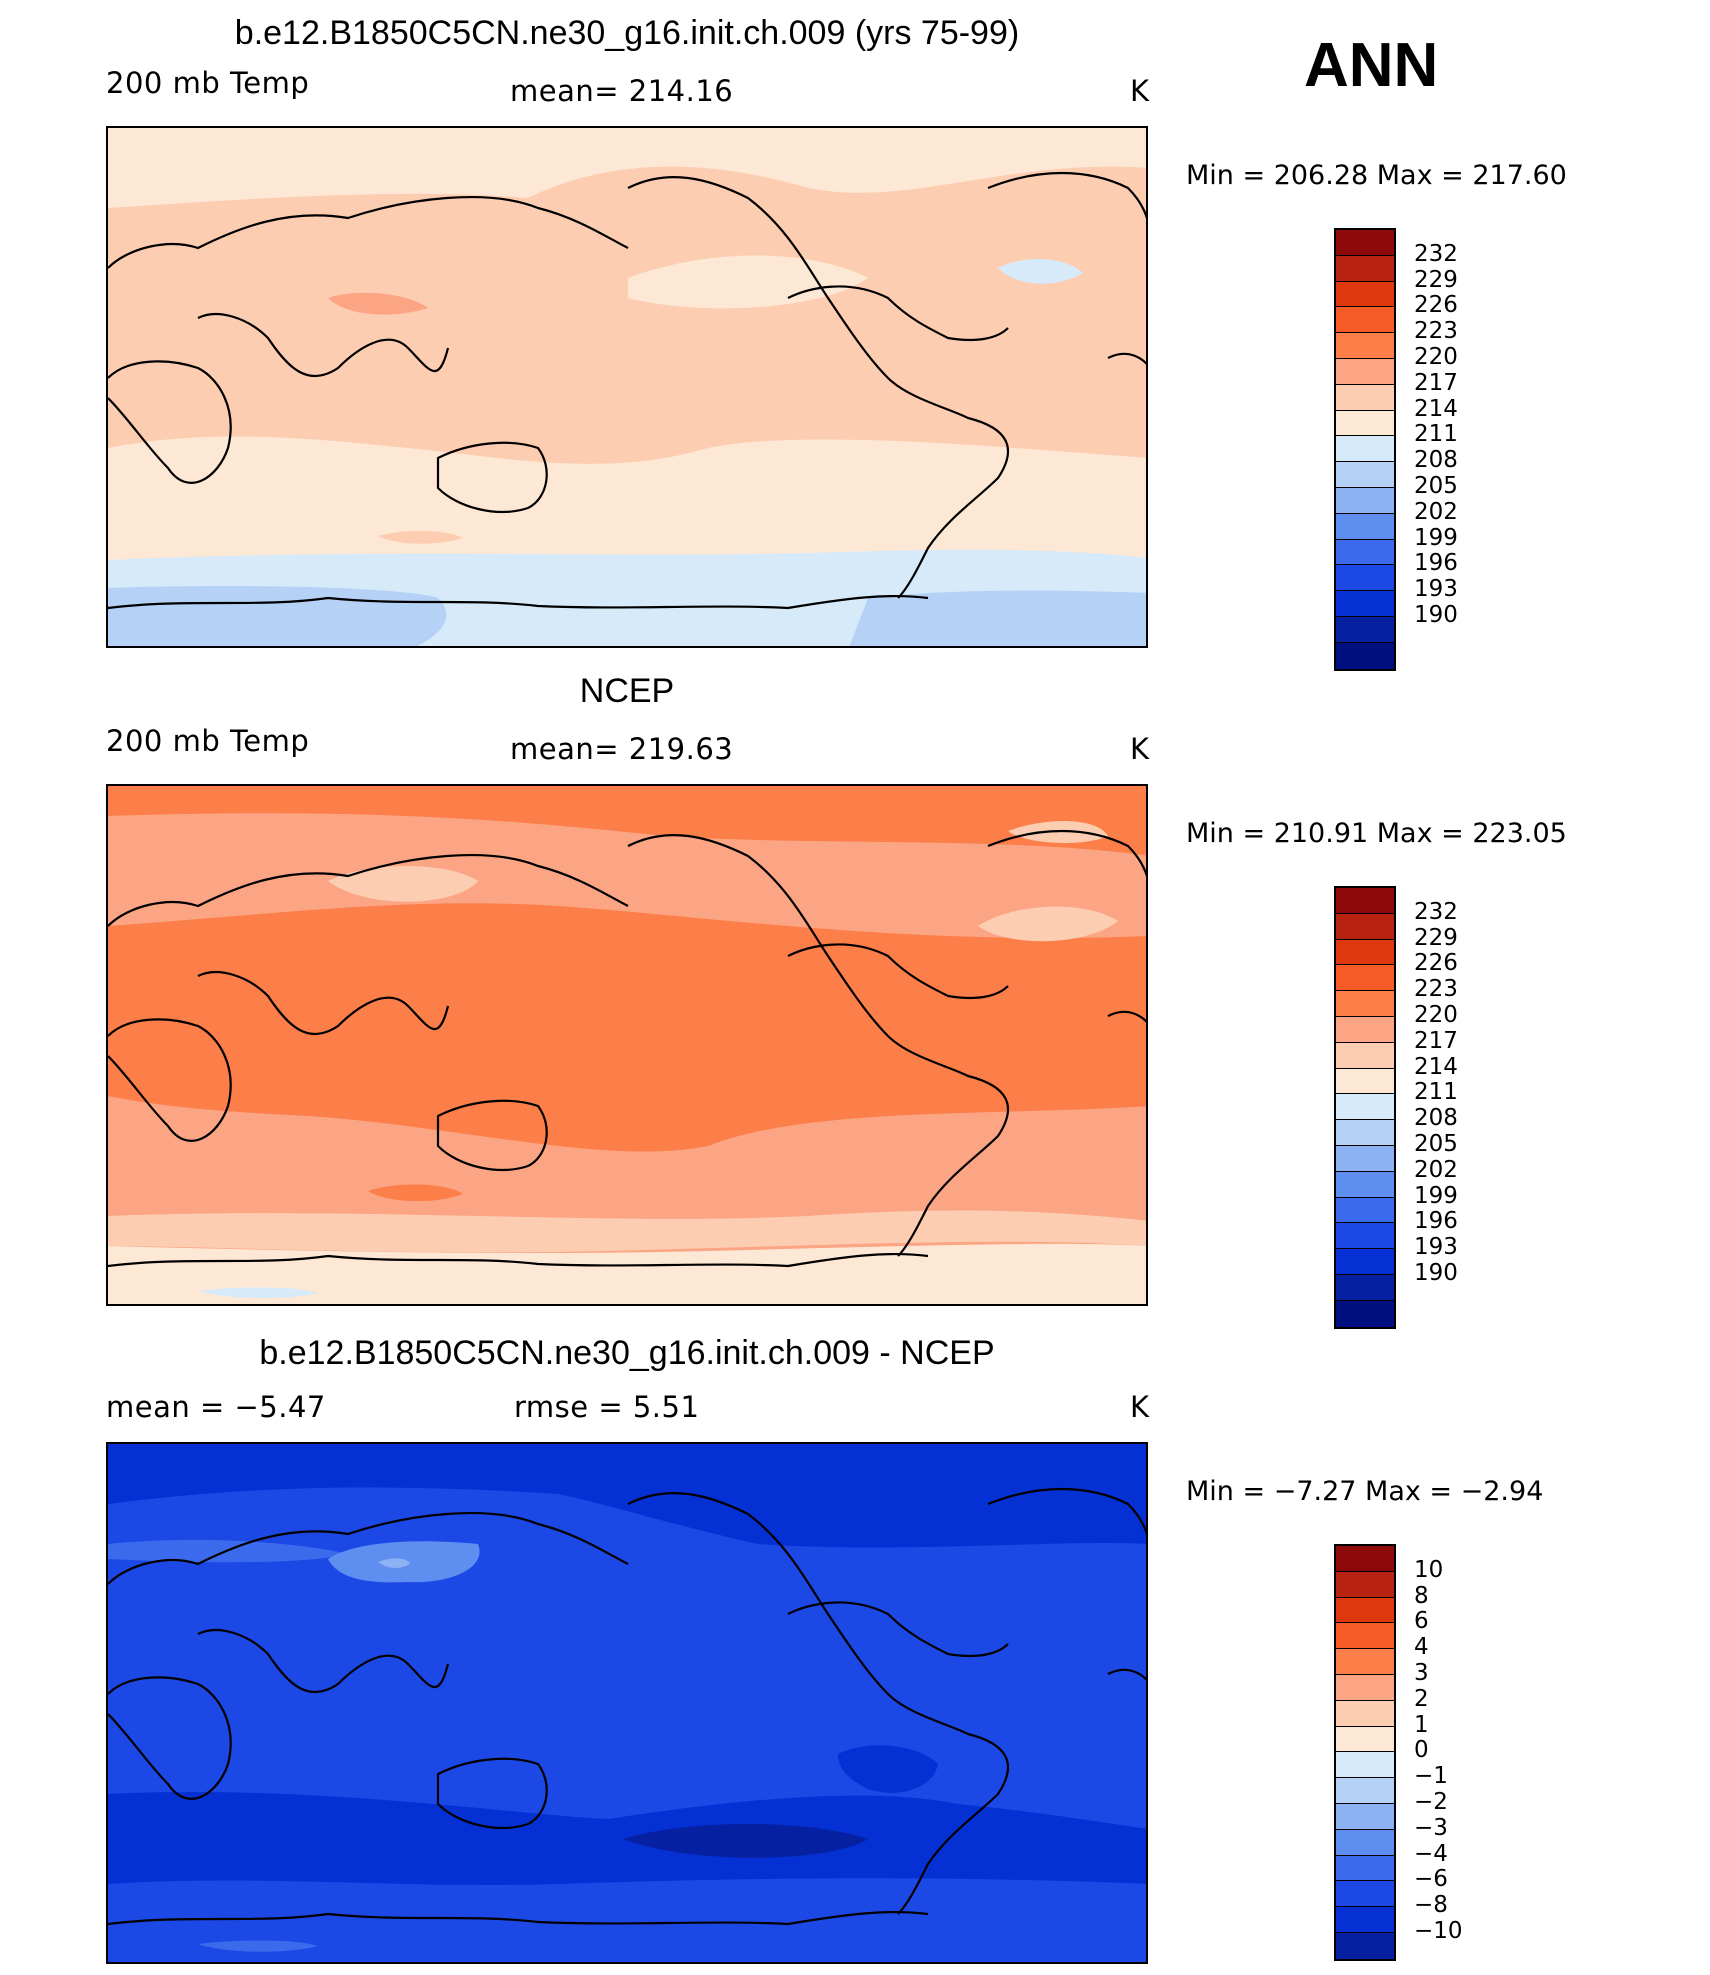  What do you see at coordinates (1421, 1595) in the screenshot?
I see `colorbar-tick-label: 8` at bounding box center [1421, 1595].